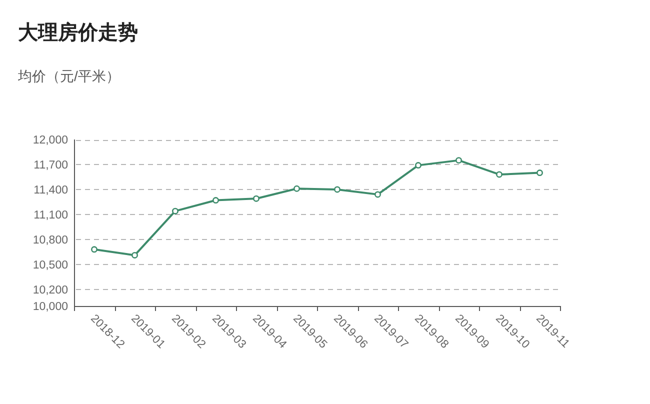 The width and height of the screenshot is (650, 404). Describe the element at coordinates (78, 33) in the screenshot. I see `title: 大理房价走势` at that location.